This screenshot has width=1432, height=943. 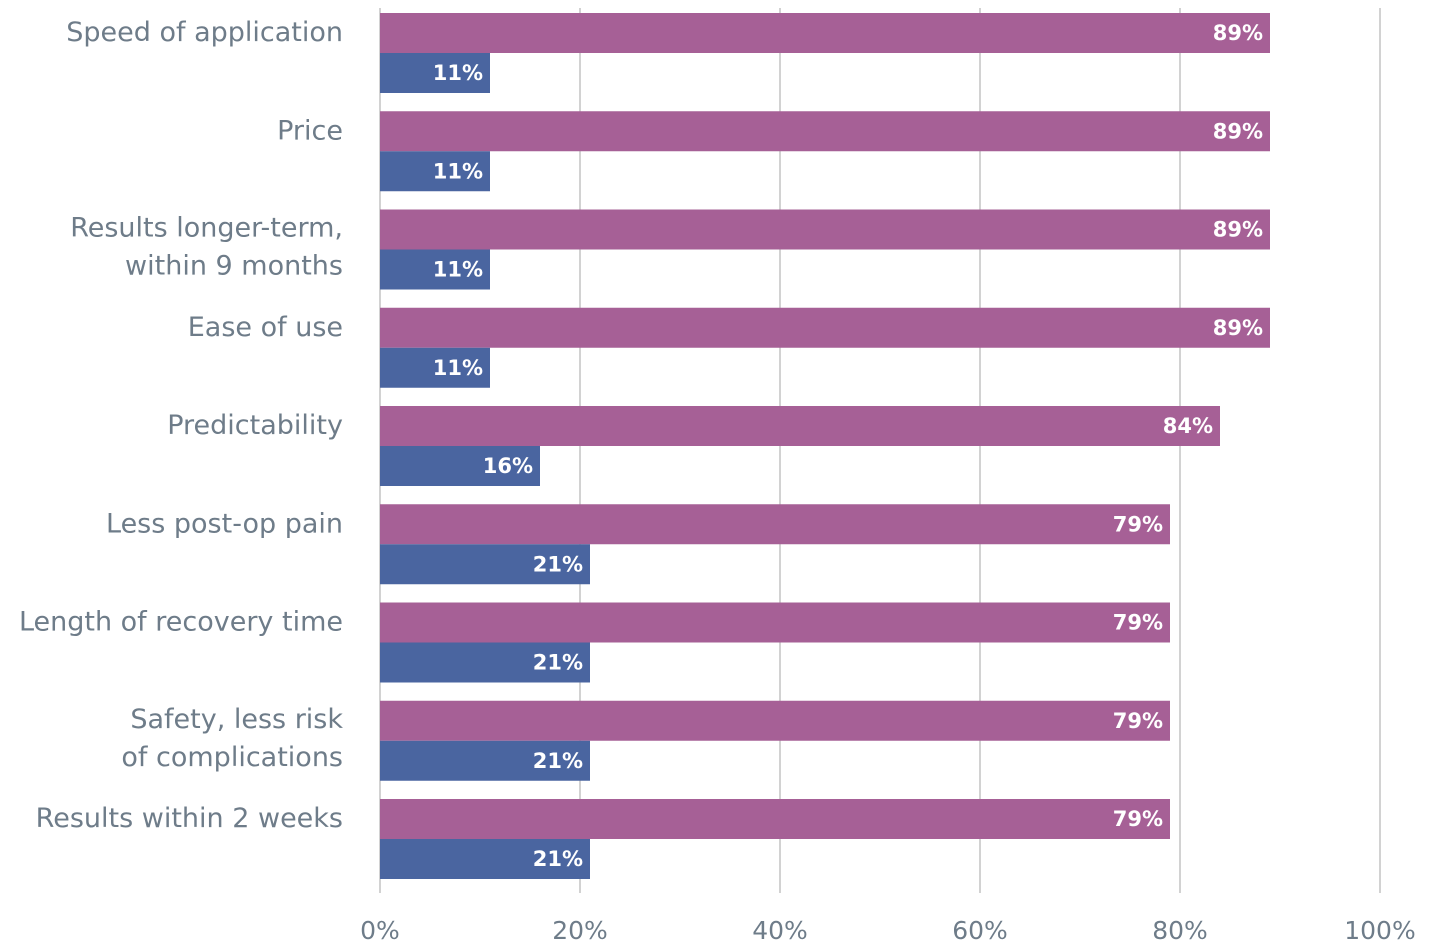 I want to click on category-label: Results longer-term, within 9 months, so click(x=206, y=246).